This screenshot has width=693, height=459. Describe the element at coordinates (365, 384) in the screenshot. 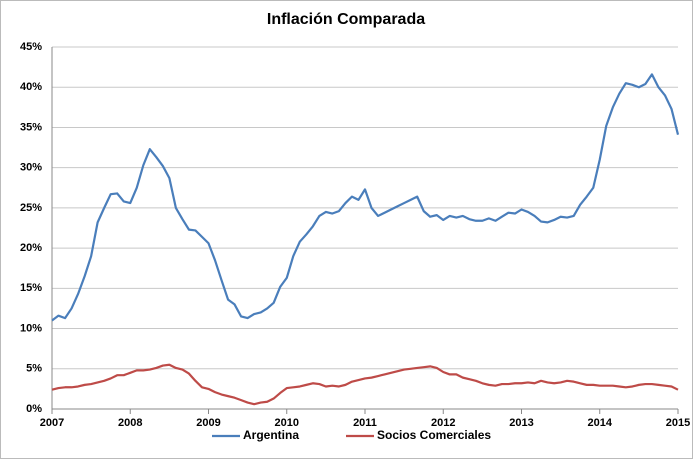

I see `series-line` at that location.